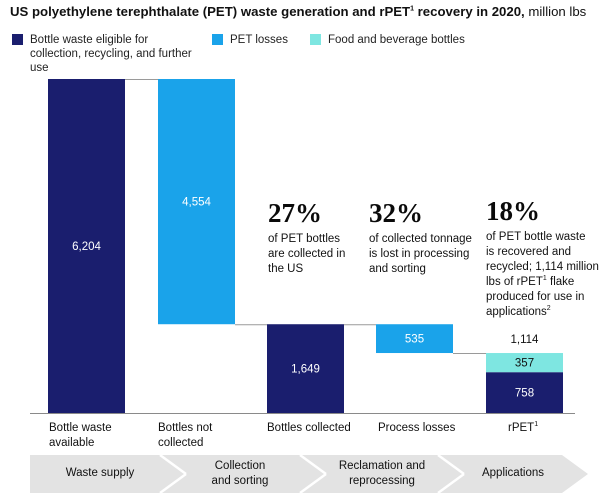 Image resolution: width=600 pixels, height=500 pixels. Describe the element at coordinates (315, 39) in the screenshot. I see `legend-swatch-teal` at that location.